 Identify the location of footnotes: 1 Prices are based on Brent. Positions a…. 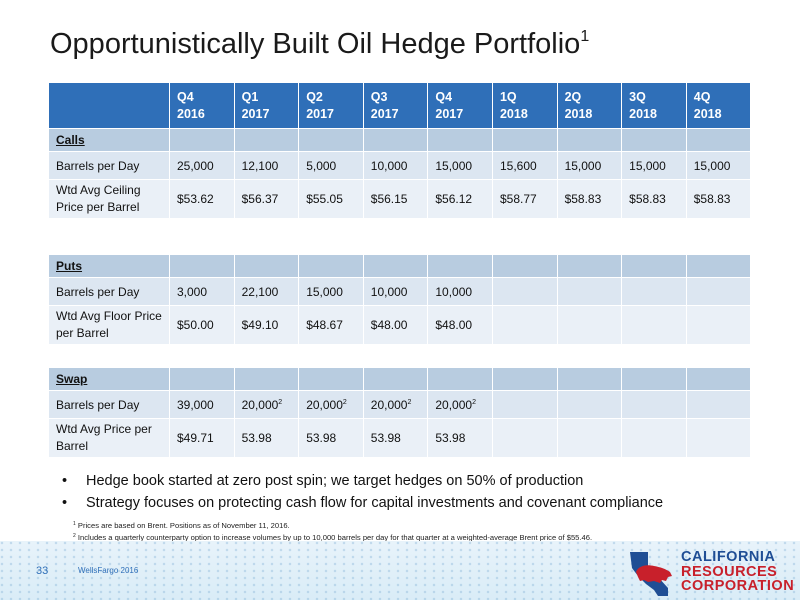
(332, 531).